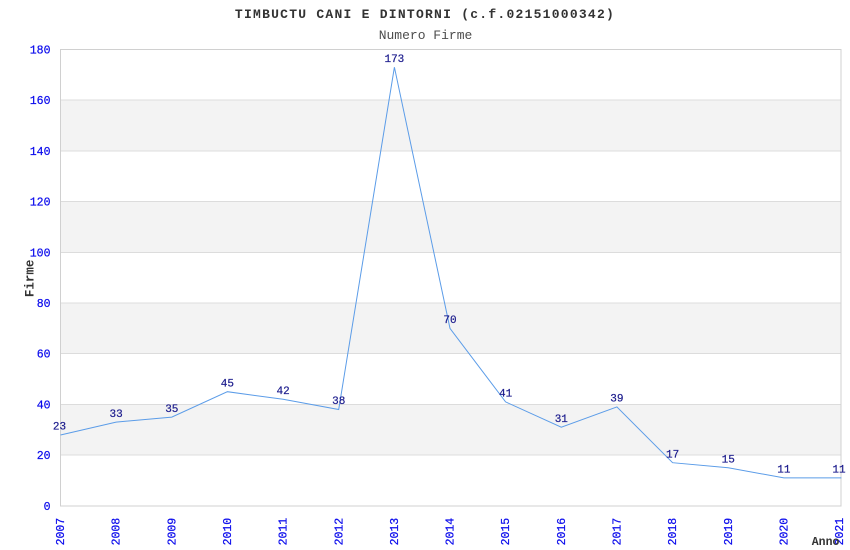 The image size is (850, 550). Describe the element at coordinates (506, 395) in the screenshot. I see `svg-text: 41` at that location.